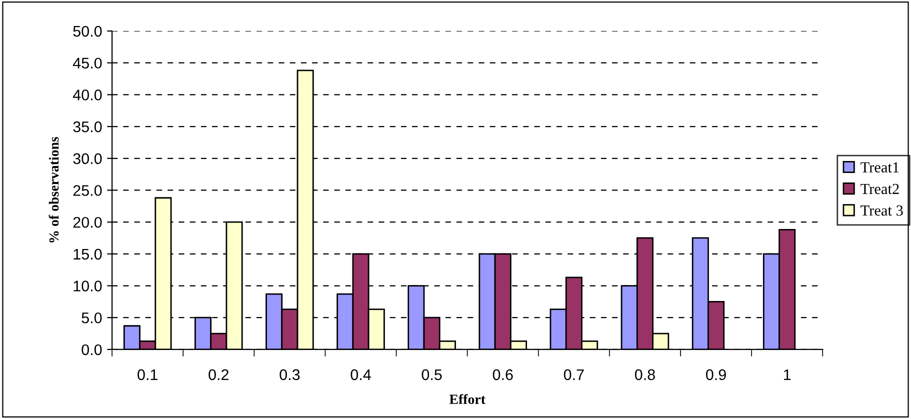 The image size is (911, 419). Describe the element at coordinates (87, 222) in the screenshot. I see `y-tick-label: 20.0` at that location.